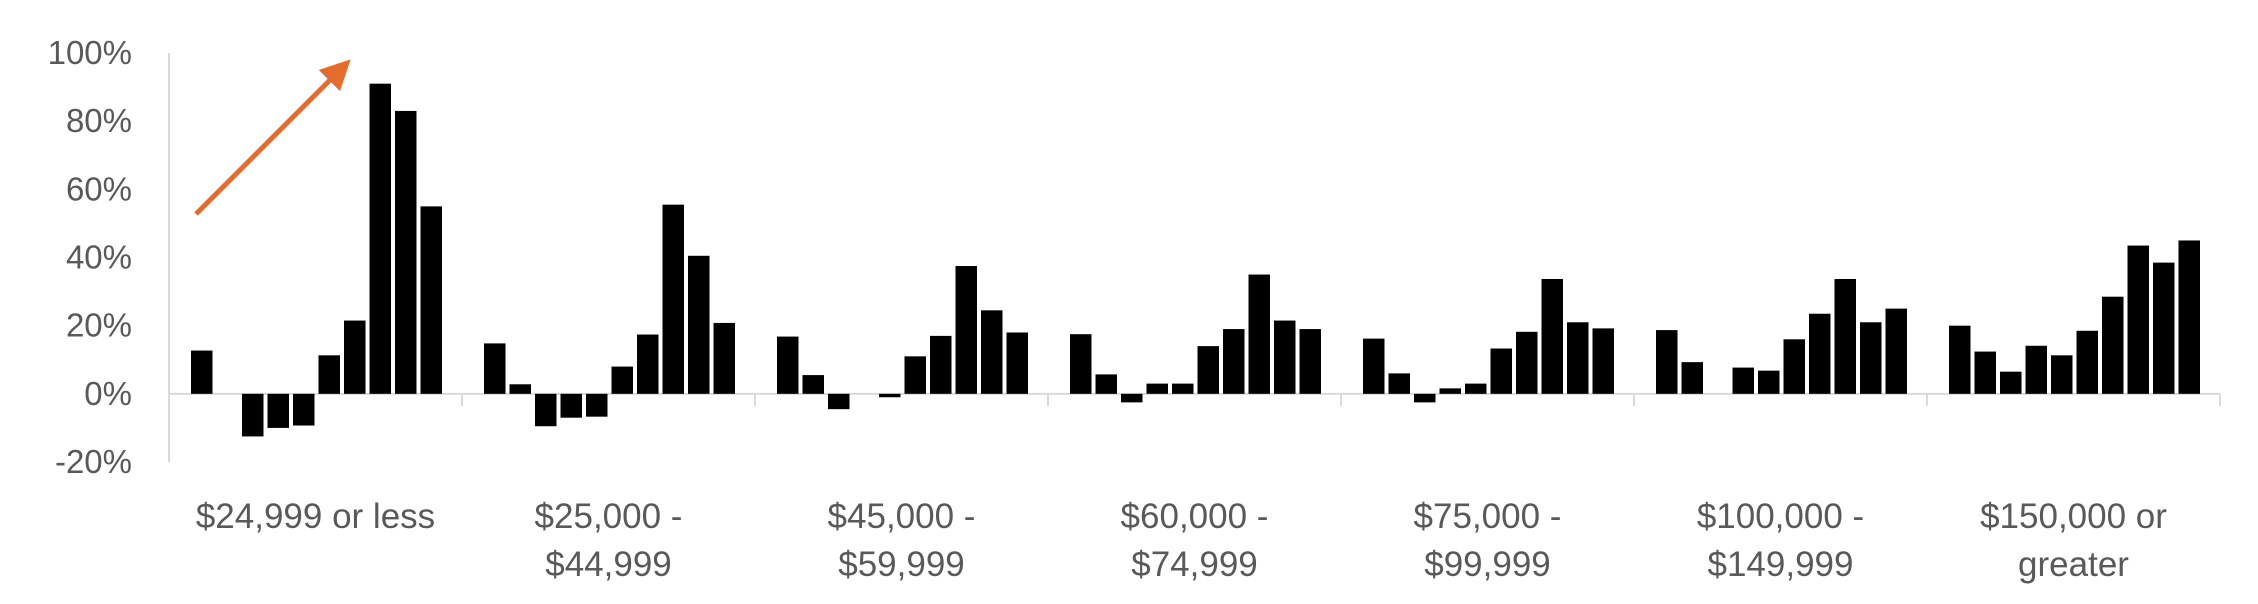  Describe the element at coordinates (902, 516) in the screenshot. I see `category-label: $45,000 -` at that location.